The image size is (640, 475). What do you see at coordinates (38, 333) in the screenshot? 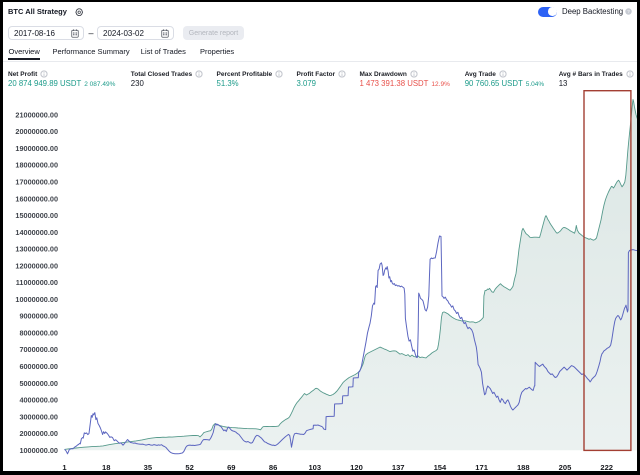
I see `svg-text: 8000000.00` at bounding box center [38, 333].